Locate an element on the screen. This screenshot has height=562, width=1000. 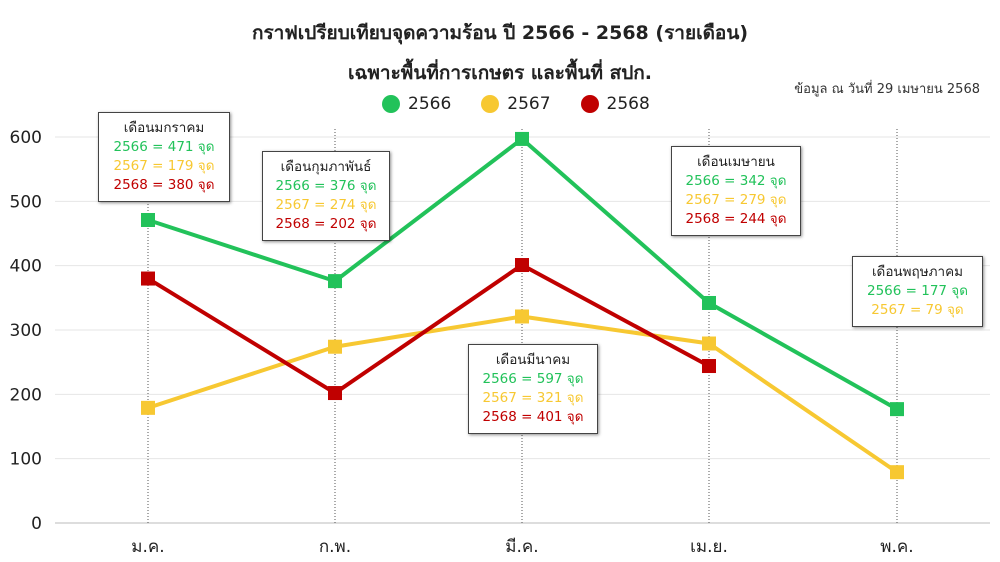
legend-item-2566: 2566 is located at coordinates (416, 104).